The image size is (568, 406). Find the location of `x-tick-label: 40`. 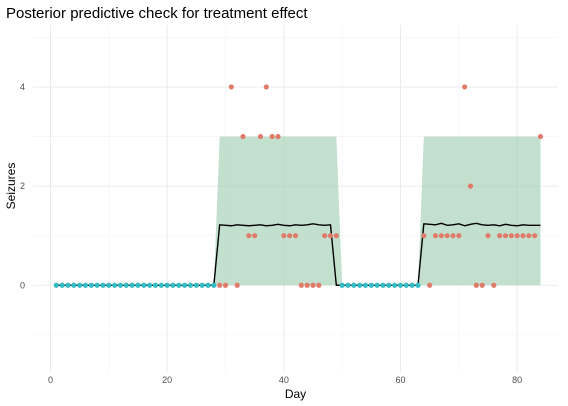

x-tick-label: 40 is located at coordinates (284, 380).